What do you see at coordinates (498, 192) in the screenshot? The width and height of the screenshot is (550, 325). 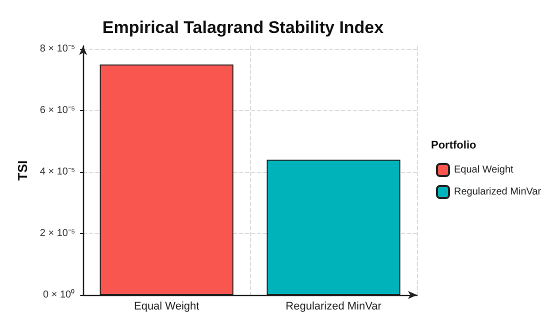 I see `legend-label: Regularized MinVar` at bounding box center [498, 192].